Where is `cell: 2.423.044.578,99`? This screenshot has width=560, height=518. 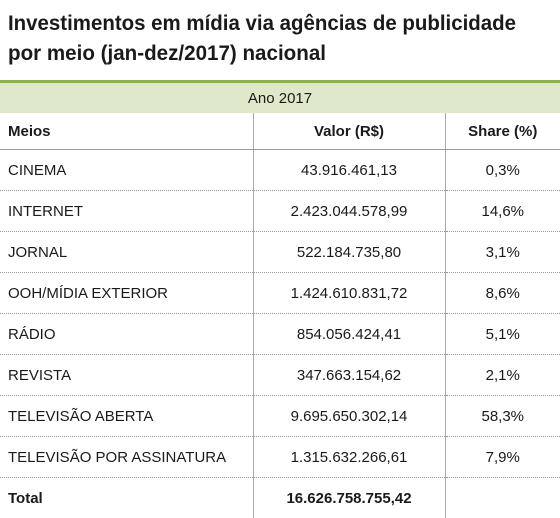 cell: 2.423.044.578,99 is located at coordinates (349, 211).